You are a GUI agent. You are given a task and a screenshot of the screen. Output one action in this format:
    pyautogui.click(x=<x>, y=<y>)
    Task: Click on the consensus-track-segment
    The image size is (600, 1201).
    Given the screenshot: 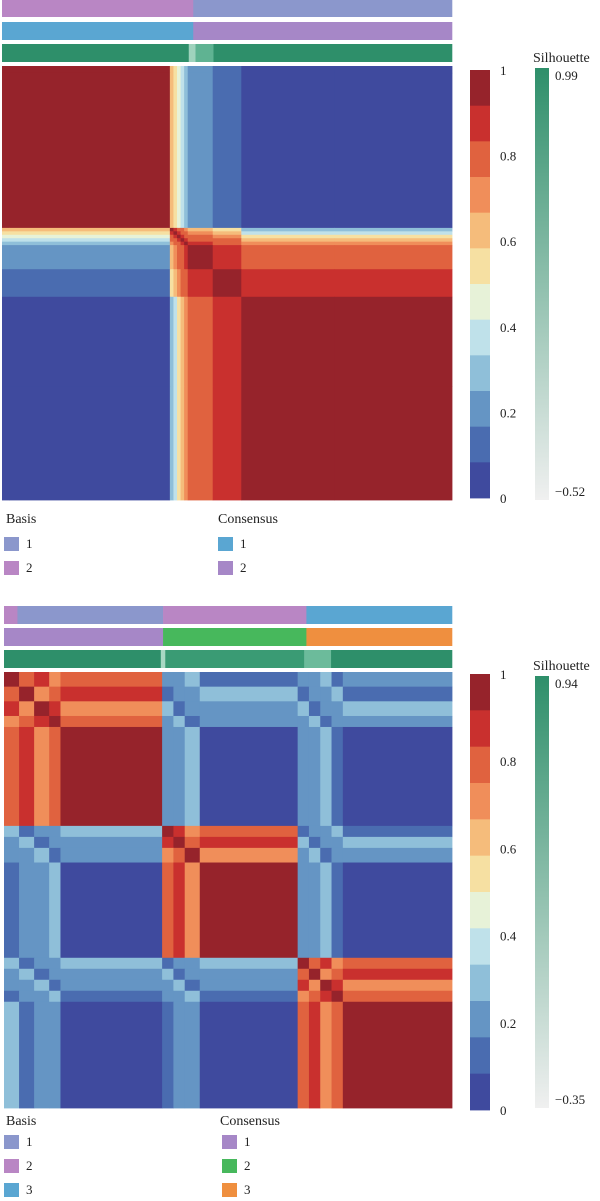 What is the action you would take?
    pyautogui.click(x=84, y=637)
    